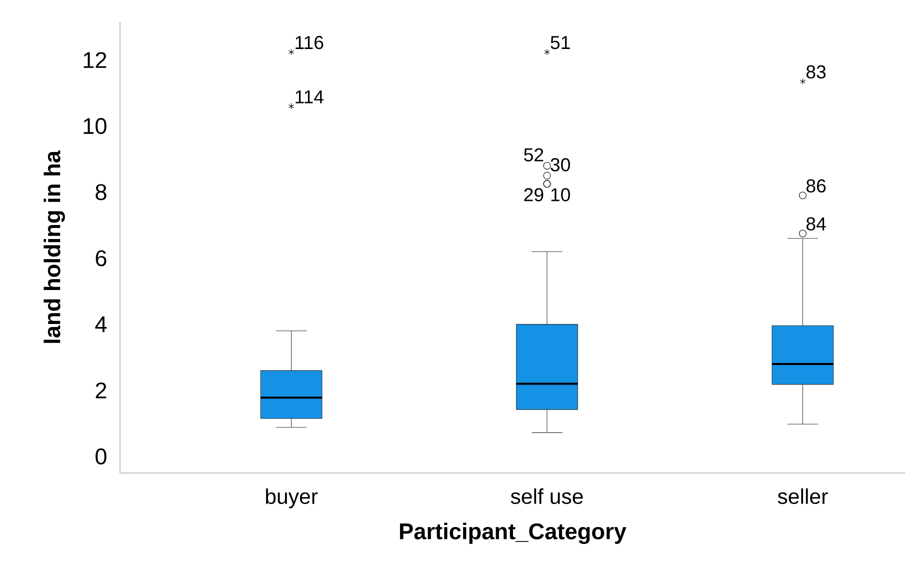  I want to click on x-axis-title: Participant_Category, so click(513, 533).